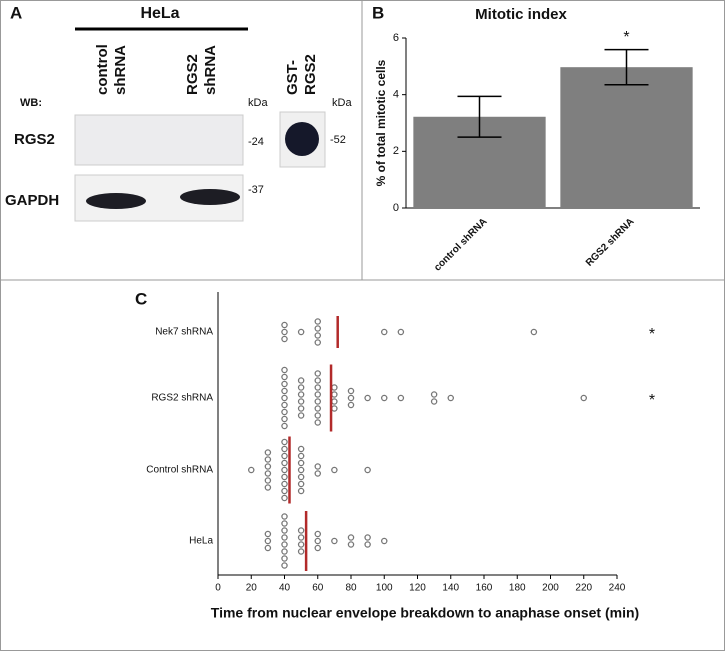 The height and width of the screenshot is (651, 725). I want to click on kda-label: kDa, so click(342, 103).